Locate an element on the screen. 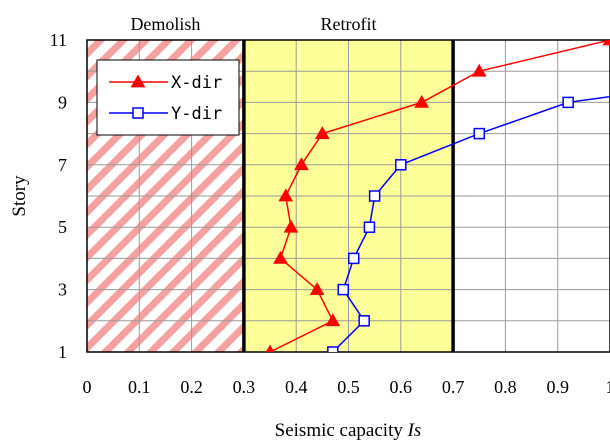 Image resolution: width=610 pixels, height=447 pixels. legend-item-x-dir: X-dir is located at coordinates (165, 83).